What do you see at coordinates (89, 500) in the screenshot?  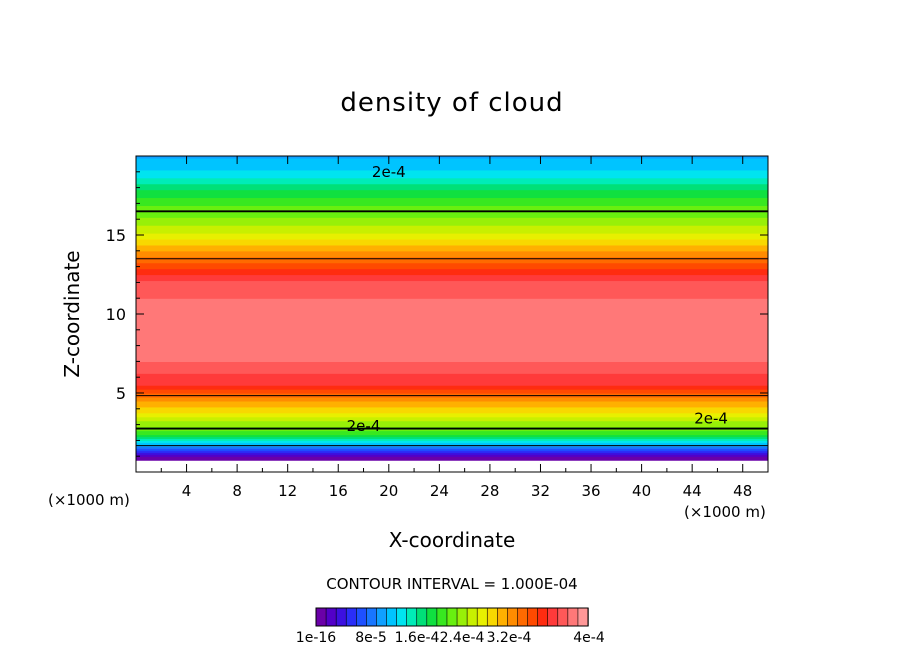 I see `x-unit-label-left: (×1000 m)` at bounding box center [89, 500].